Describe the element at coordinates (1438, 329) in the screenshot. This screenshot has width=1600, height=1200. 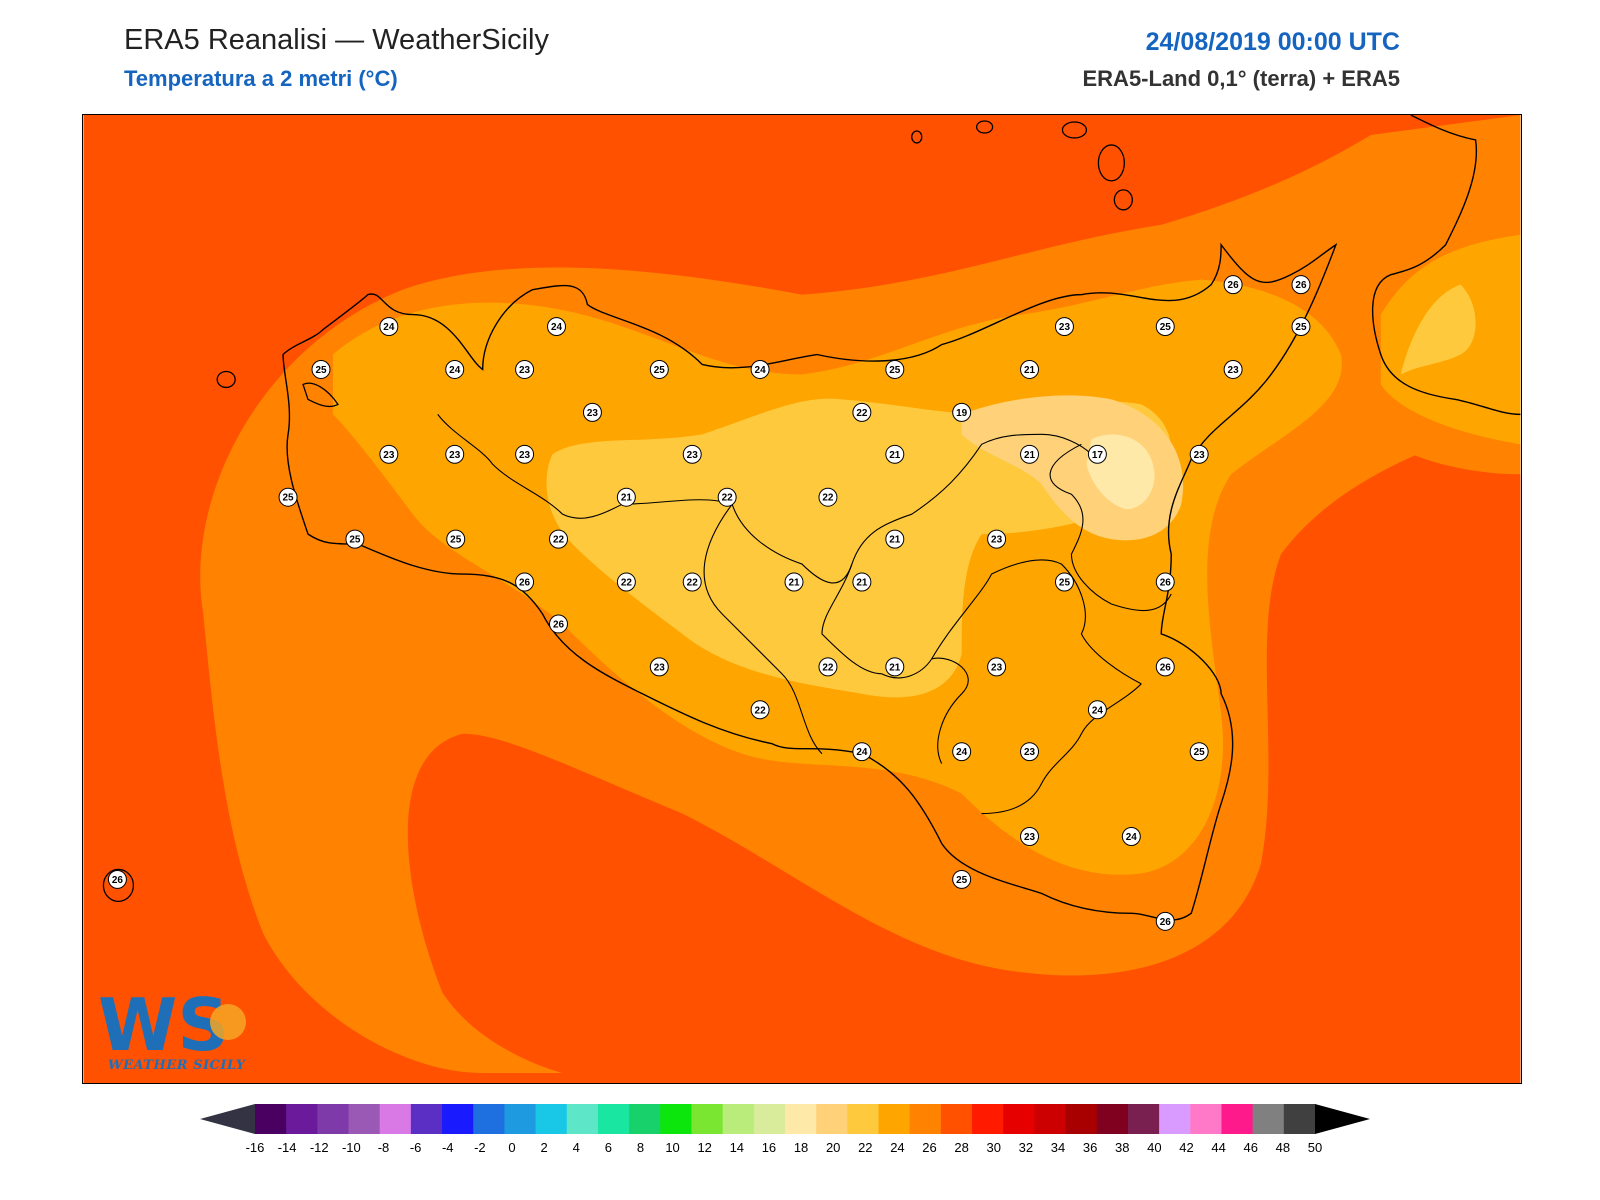
I see `band-20-ne` at that location.